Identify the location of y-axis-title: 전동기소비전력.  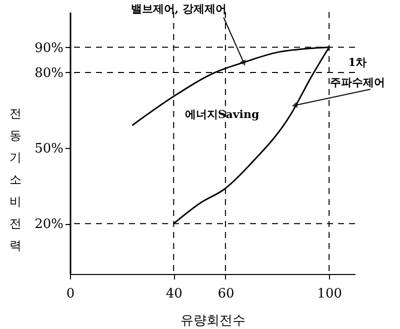
(16, 179).